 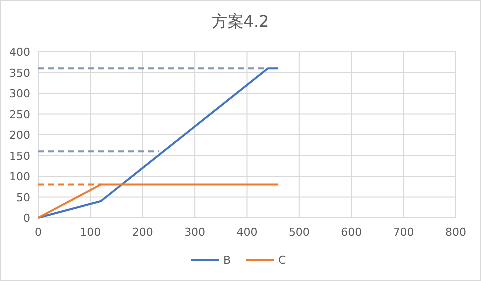 I want to click on y-tick-label: 200, so click(x=20, y=135).